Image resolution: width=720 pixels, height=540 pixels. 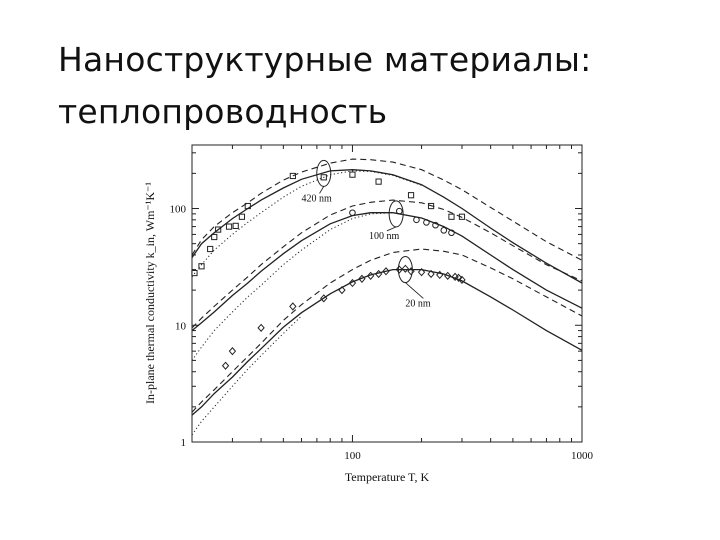 I want to click on title-line-2: теплопроводность, so click(x=223, y=111).